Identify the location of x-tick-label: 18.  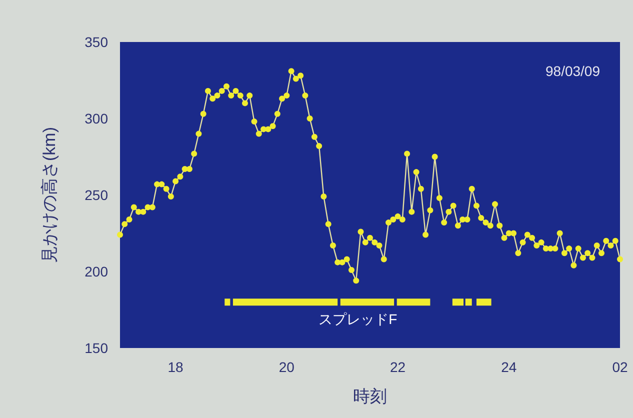
(176, 367).